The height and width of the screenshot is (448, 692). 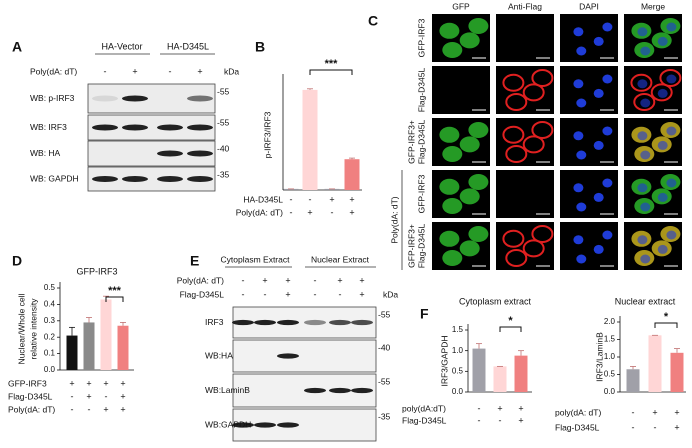 What do you see at coordinates (495, 301) in the screenshot?
I see `chart-title: Cytoplasm extract` at bounding box center [495, 301].